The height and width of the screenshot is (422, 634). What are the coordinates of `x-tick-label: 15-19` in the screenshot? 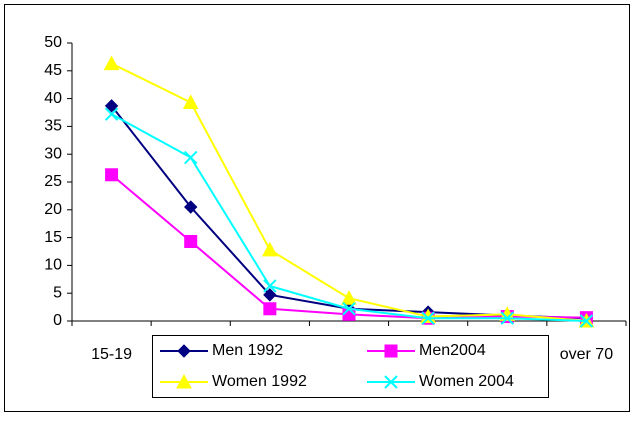 It's located at (111, 354).